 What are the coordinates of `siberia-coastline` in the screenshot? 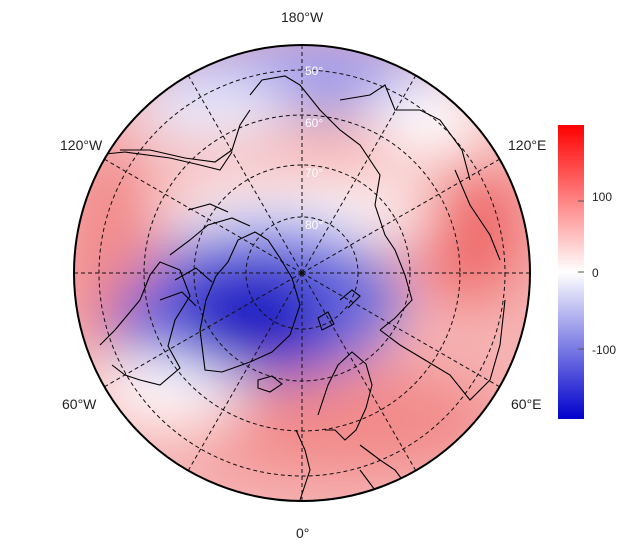 It's located at (331, 203).